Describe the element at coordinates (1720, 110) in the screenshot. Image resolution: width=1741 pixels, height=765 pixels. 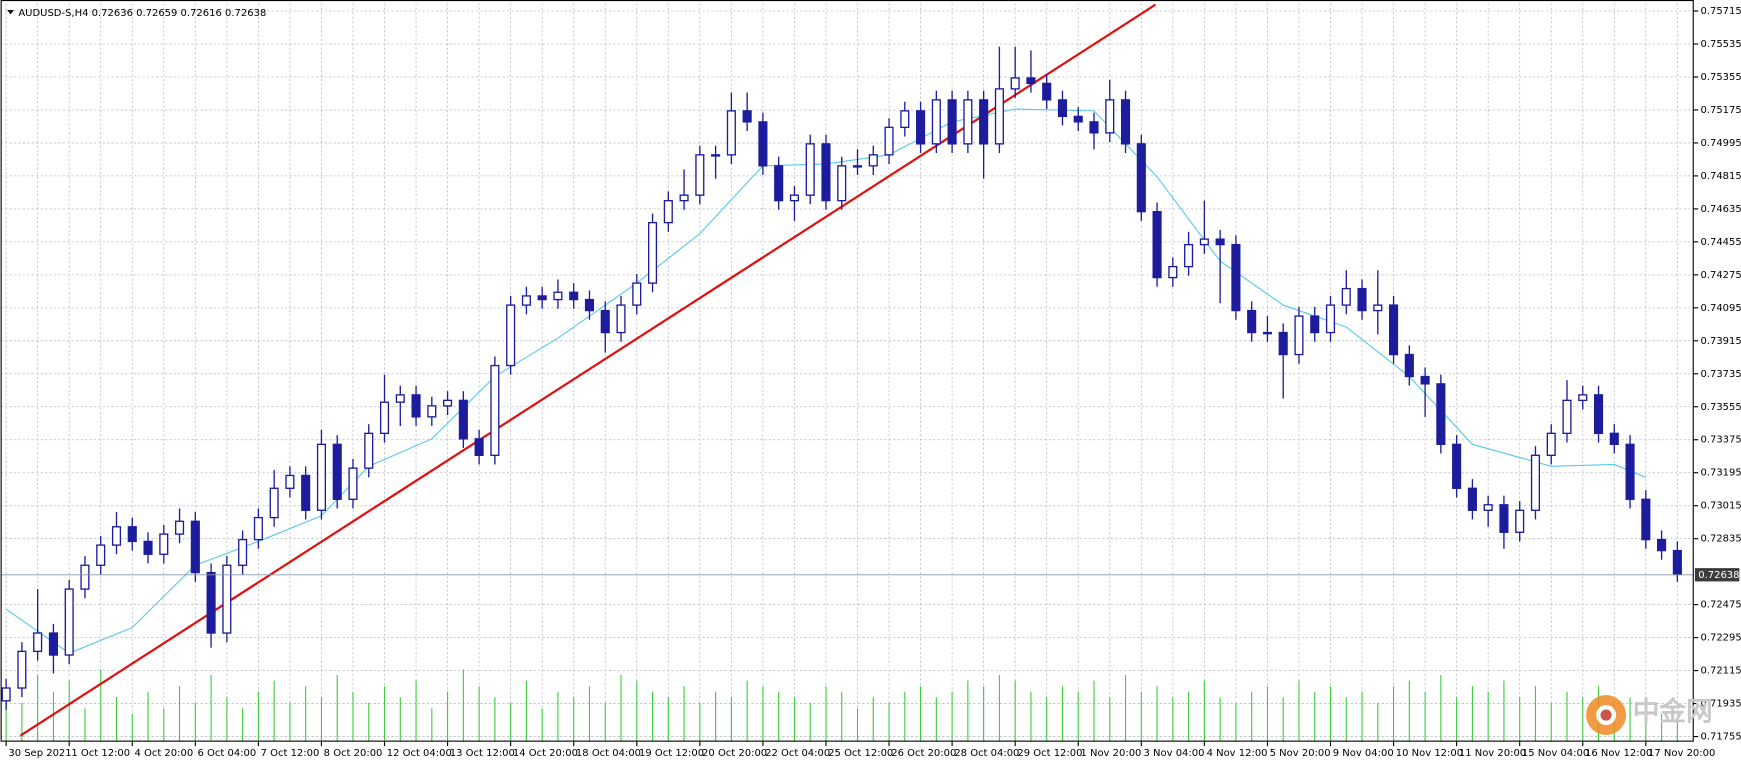
I see `y-tick-label: 0.75175` at that location.